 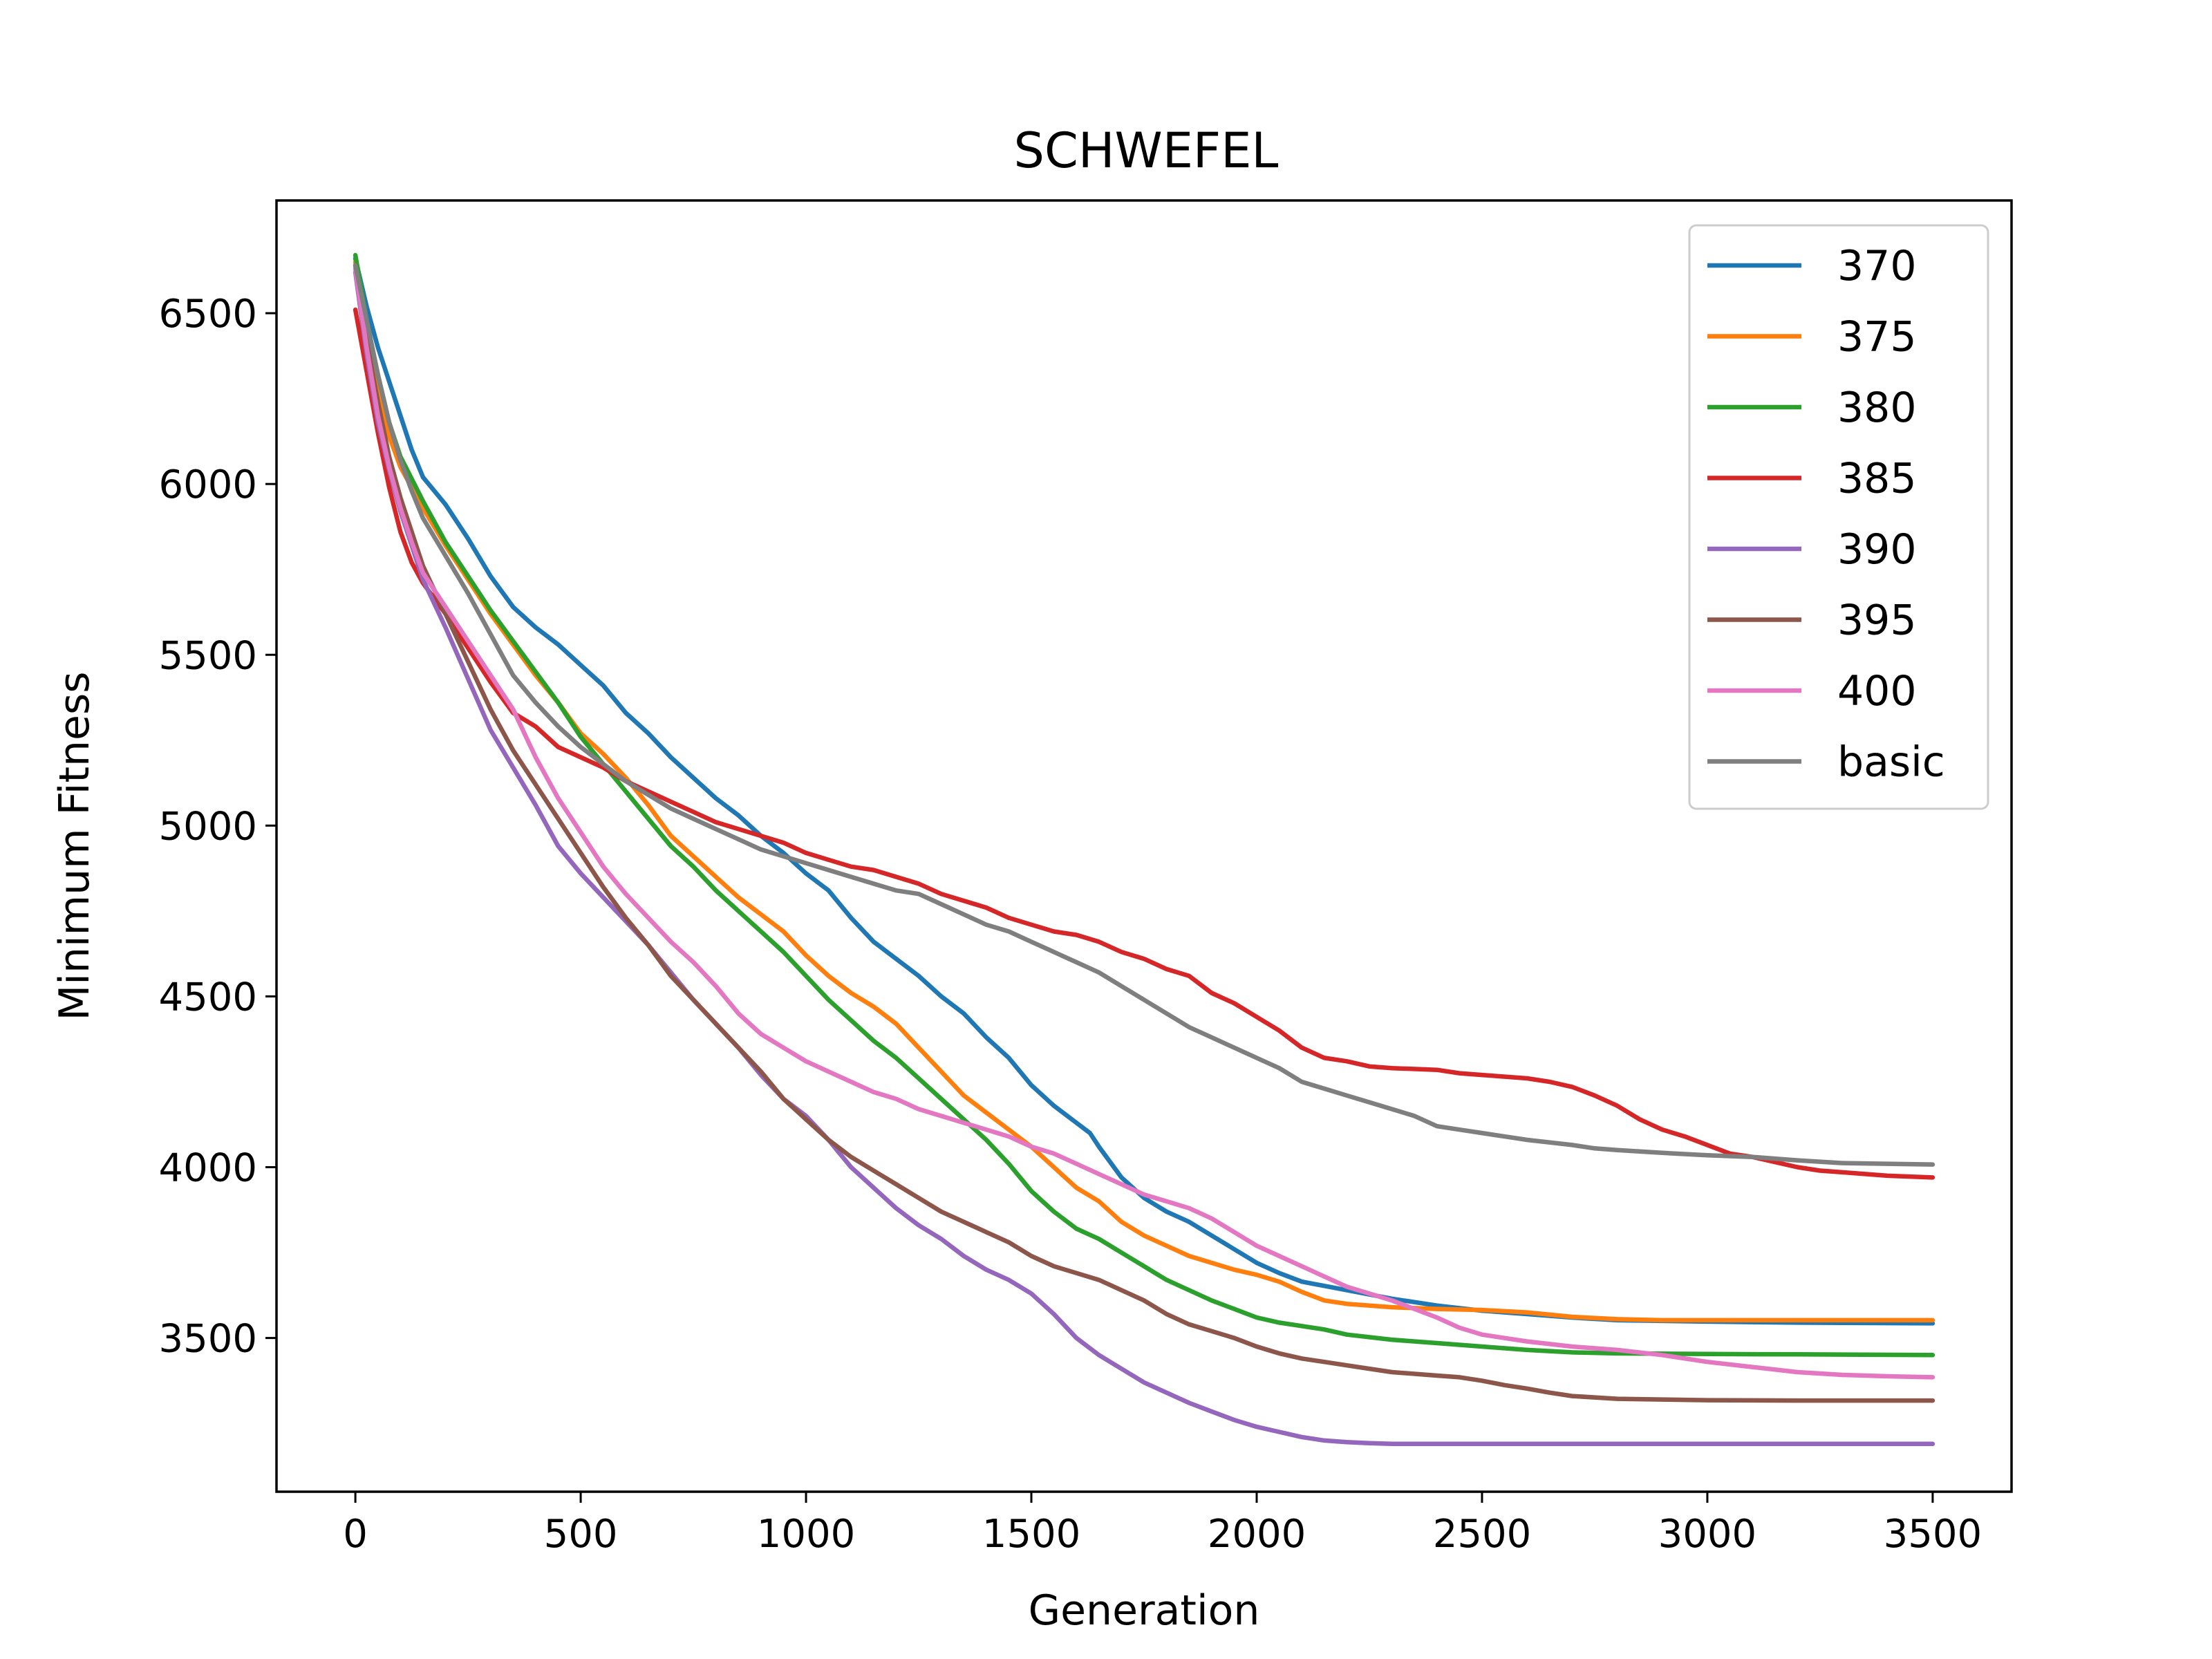 I want to click on legend-label: 375, so click(x=1877, y=337).